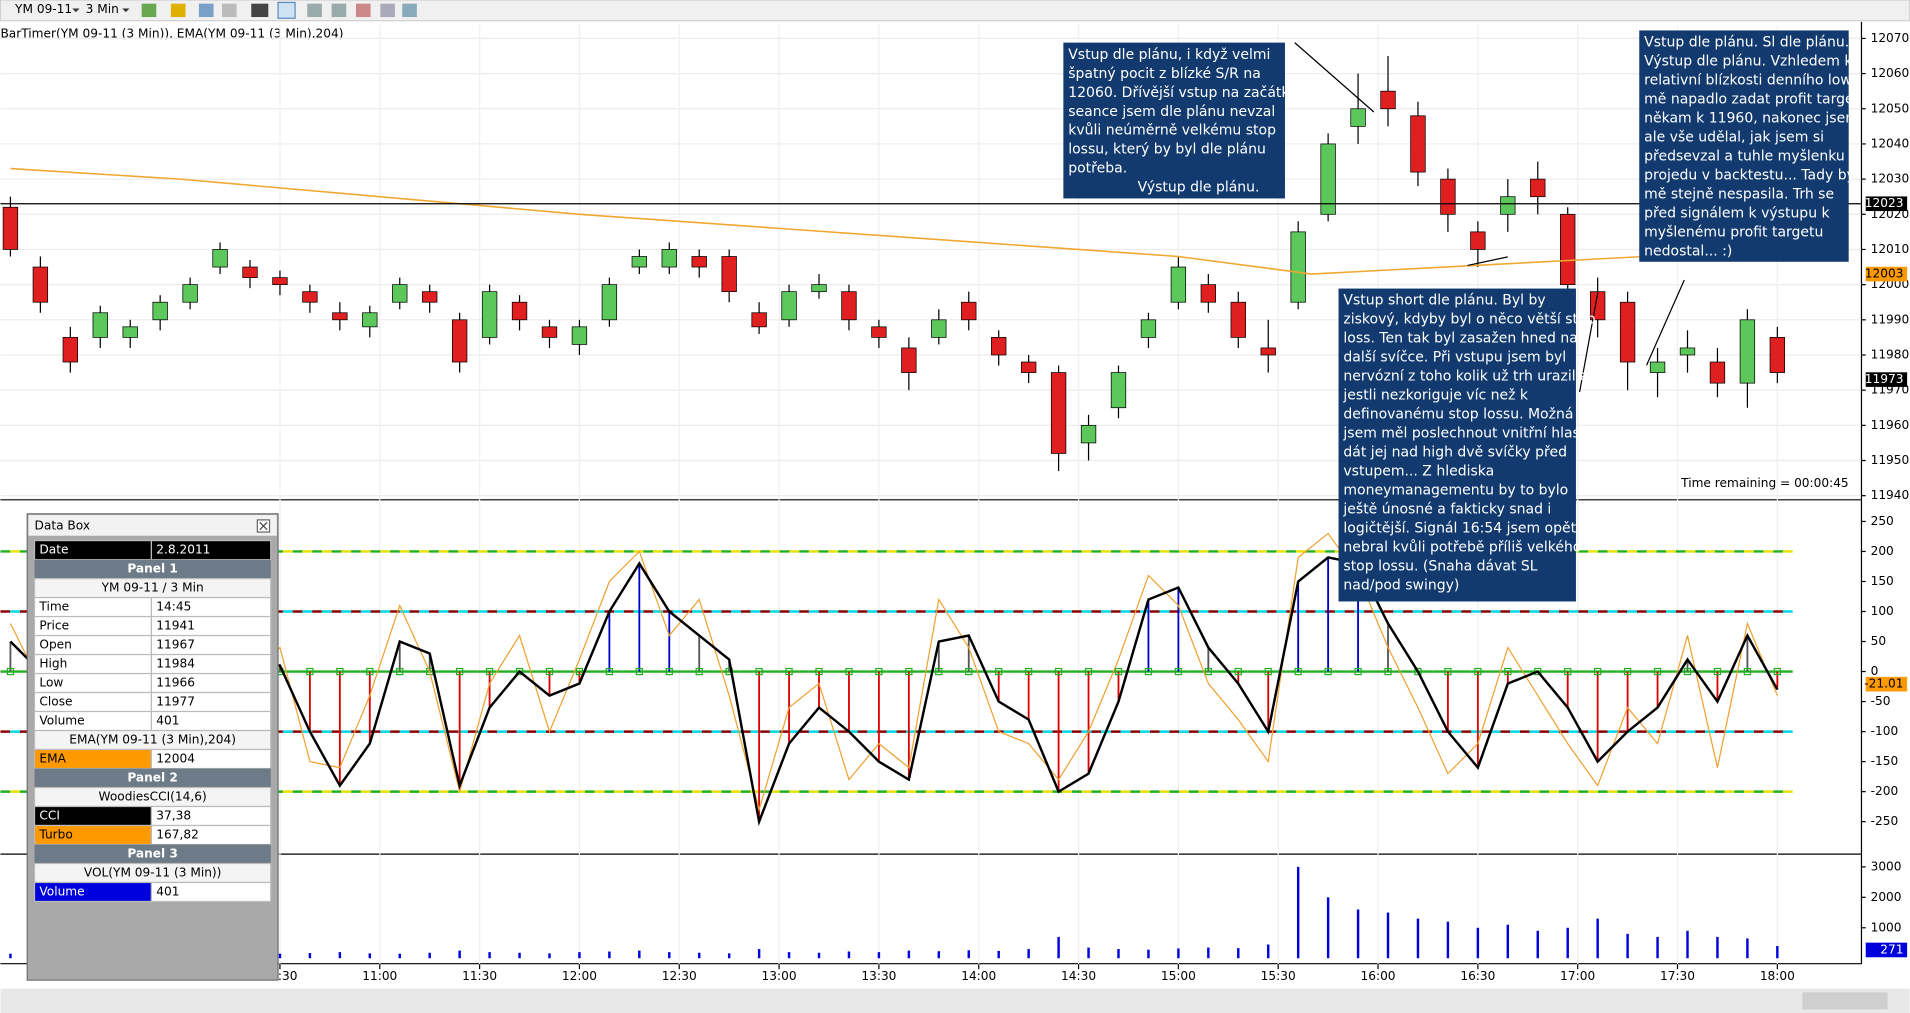  What do you see at coordinates (152, 854) in the screenshot?
I see `data-box-section` at bounding box center [152, 854].